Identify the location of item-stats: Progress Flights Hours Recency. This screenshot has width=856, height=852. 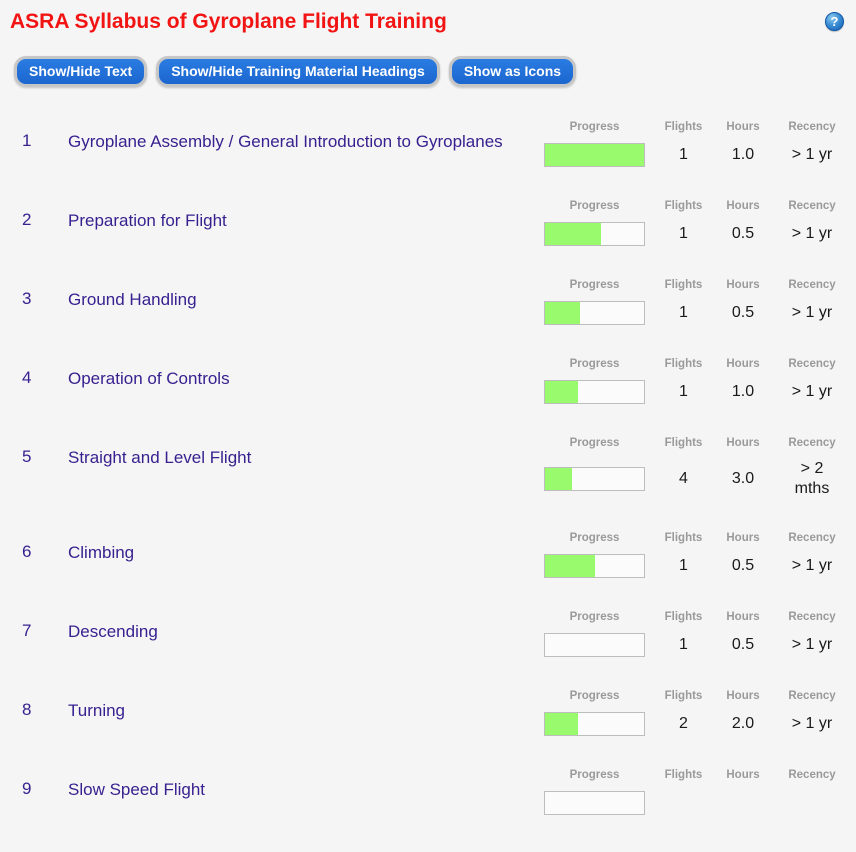
(694, 791).